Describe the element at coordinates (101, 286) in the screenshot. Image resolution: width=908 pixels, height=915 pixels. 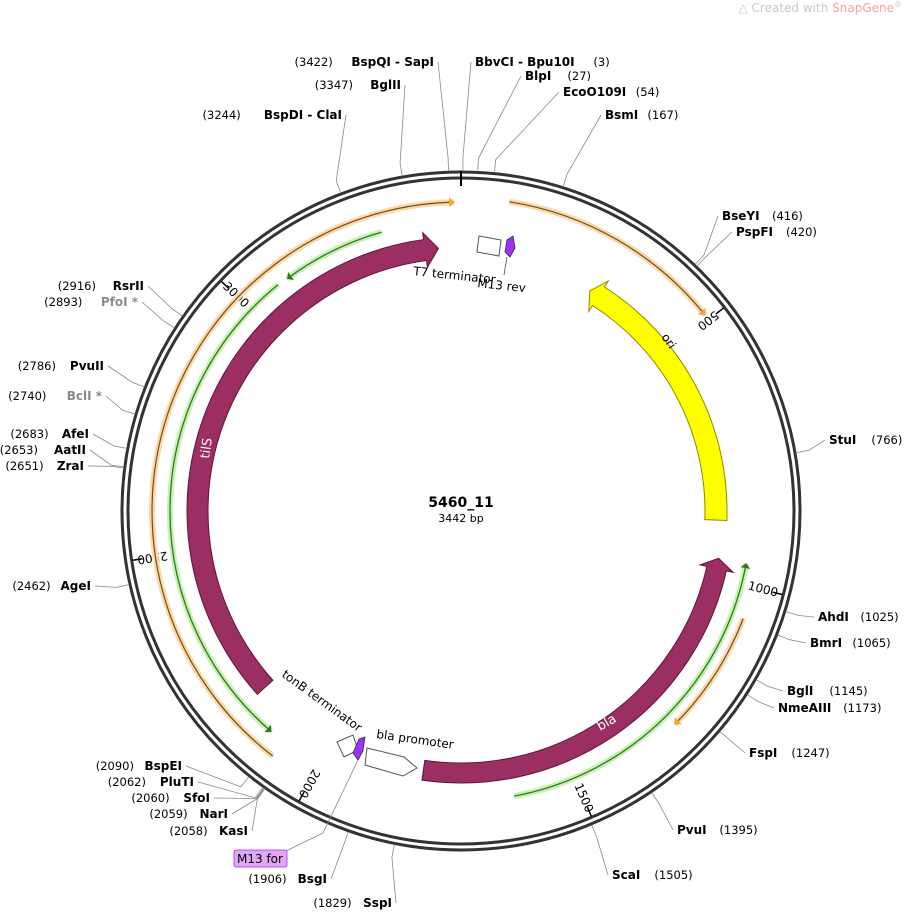
I see `enzyme-site: RsrII (2916)` at that location.